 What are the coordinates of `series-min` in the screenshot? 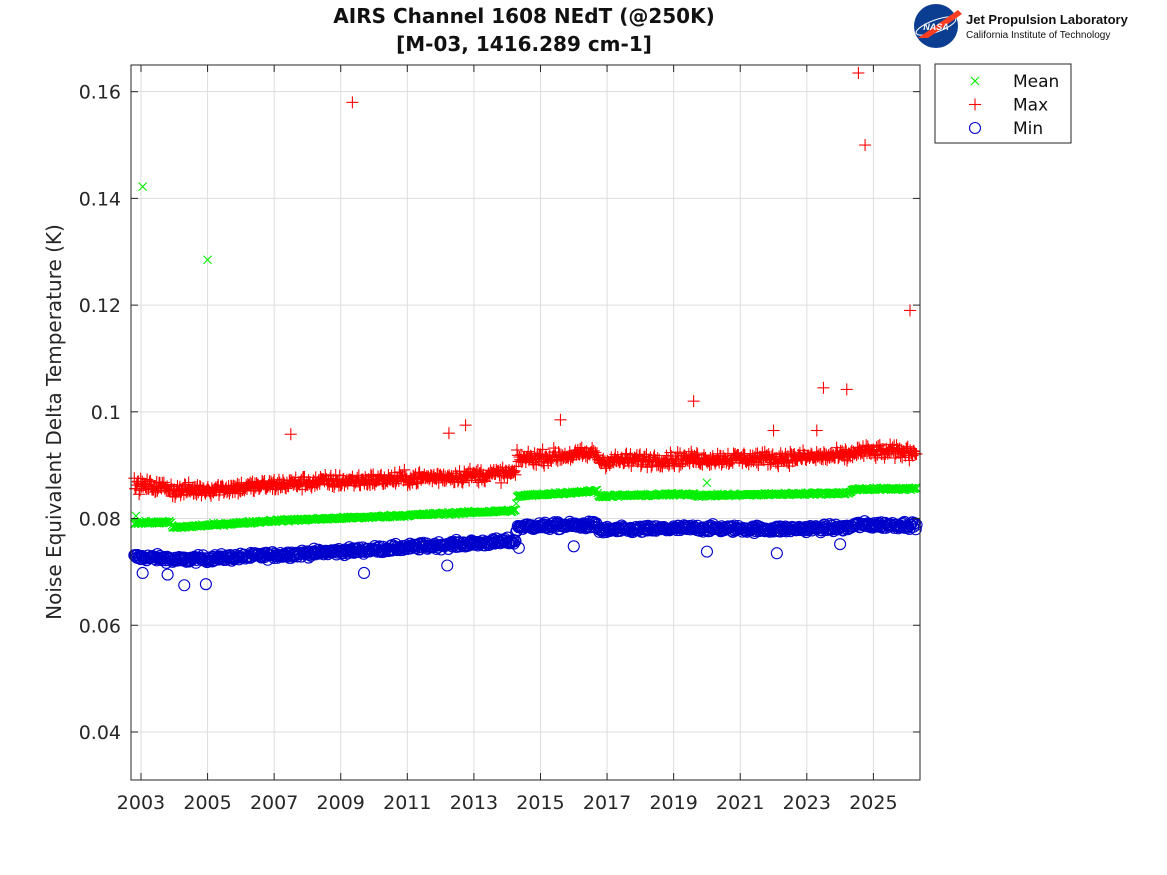 It's located at (525, 553).